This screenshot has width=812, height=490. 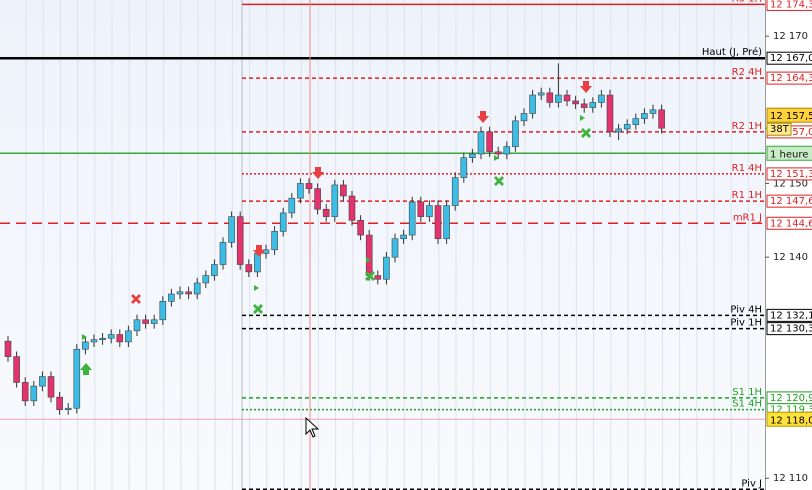 What do you see at coordinates (790, 478) in the screenshot?
I see `y-tick-label: 12 110` at bounding box center [790, 478].